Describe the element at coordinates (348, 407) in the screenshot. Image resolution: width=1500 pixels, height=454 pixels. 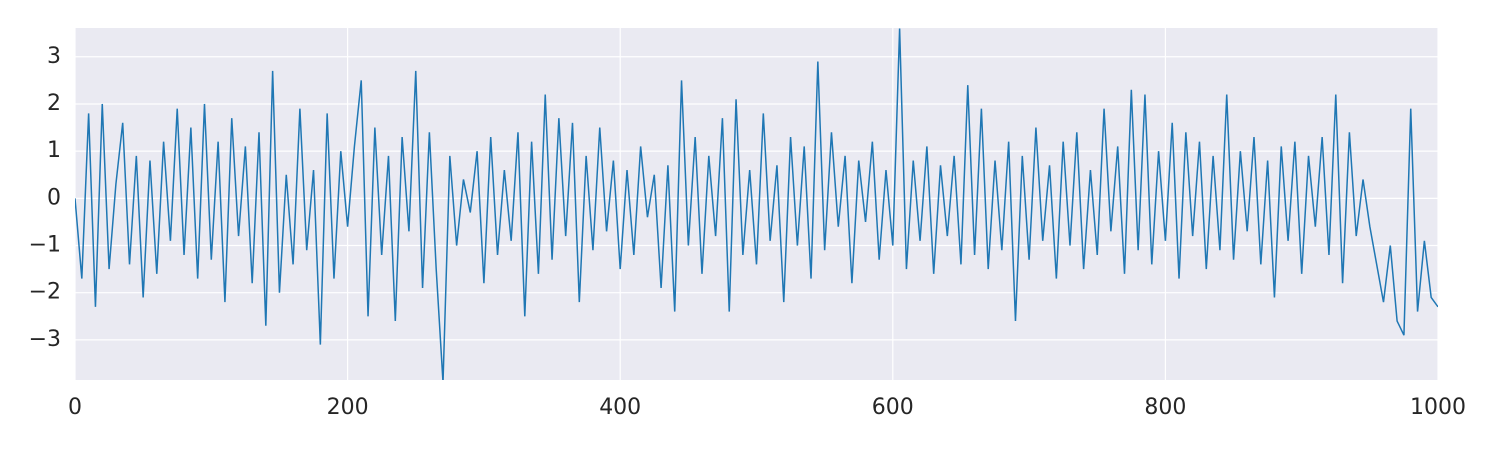
I see `x-tick-label: 200` at that location.